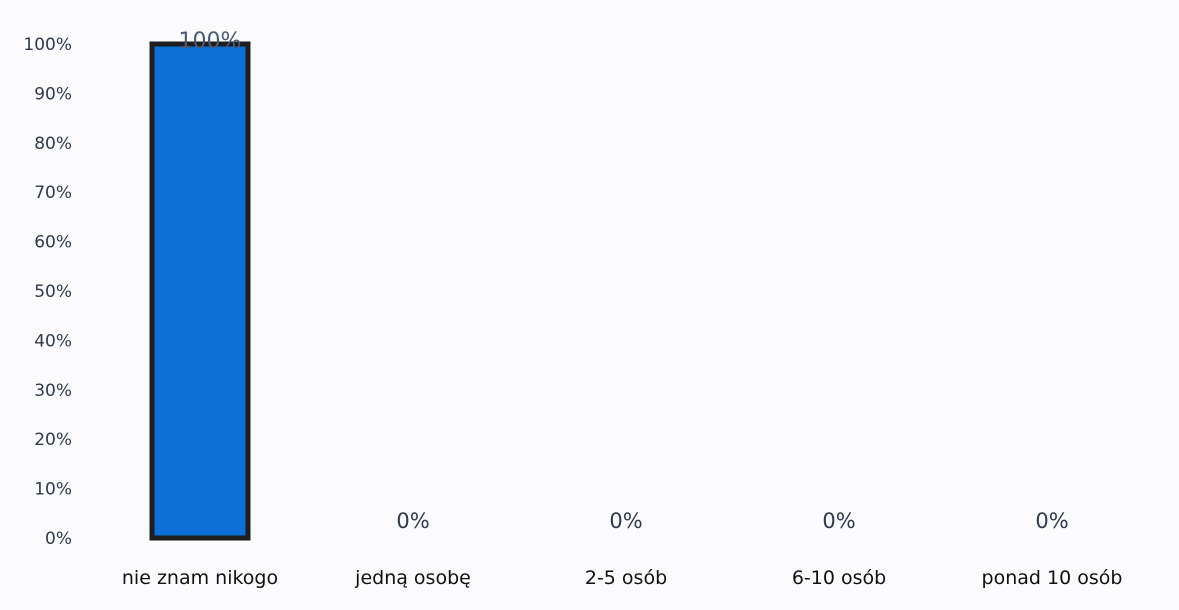  I want to click on y-tick-label: 100%, so click(47, 45).